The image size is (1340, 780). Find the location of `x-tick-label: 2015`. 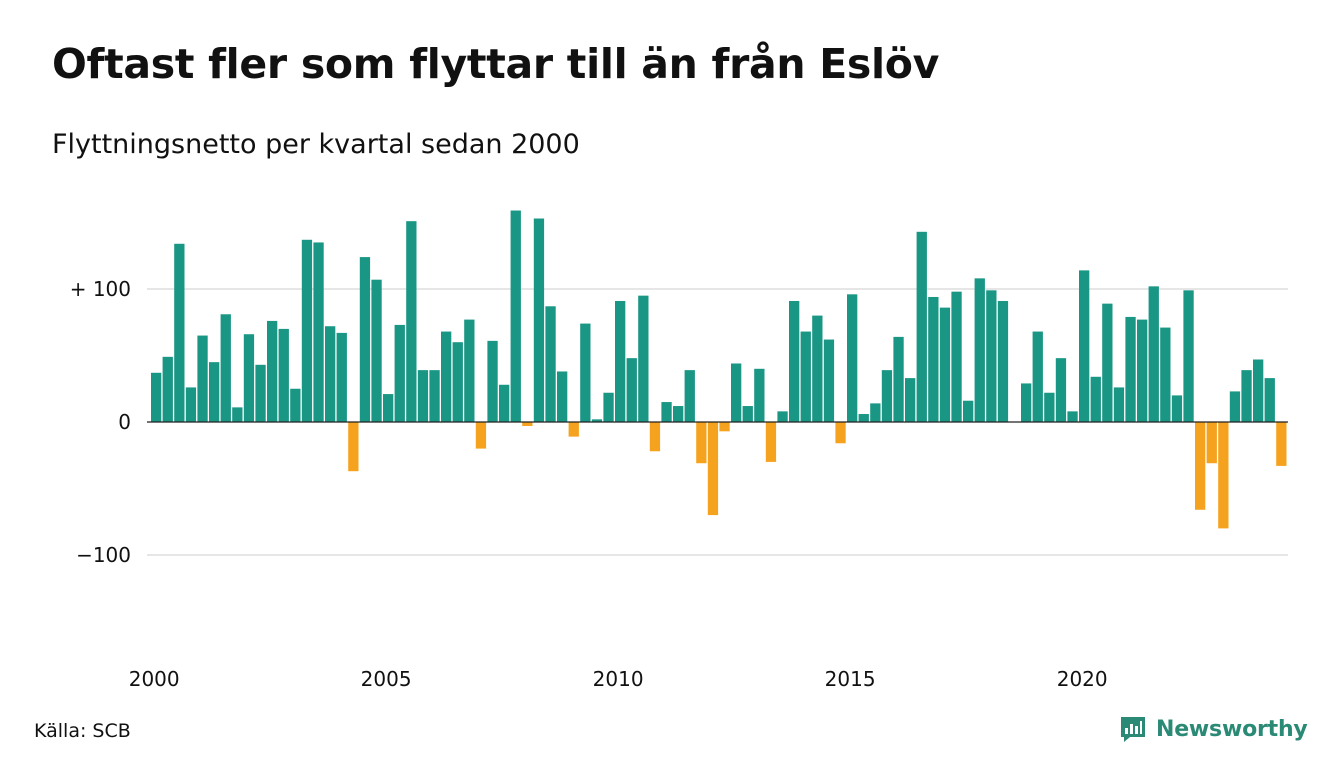

x-tick-label: 2015 is located at coordinates (850, 679).